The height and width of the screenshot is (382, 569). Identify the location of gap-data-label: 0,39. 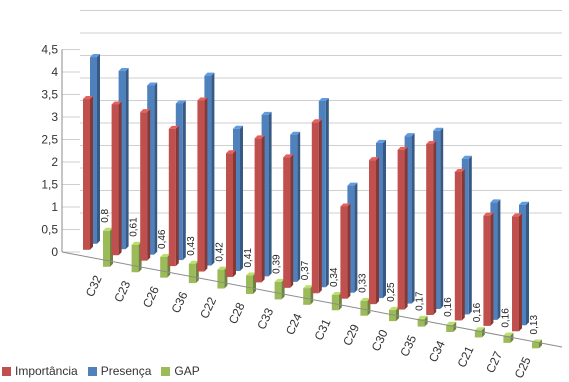
(277, 264).